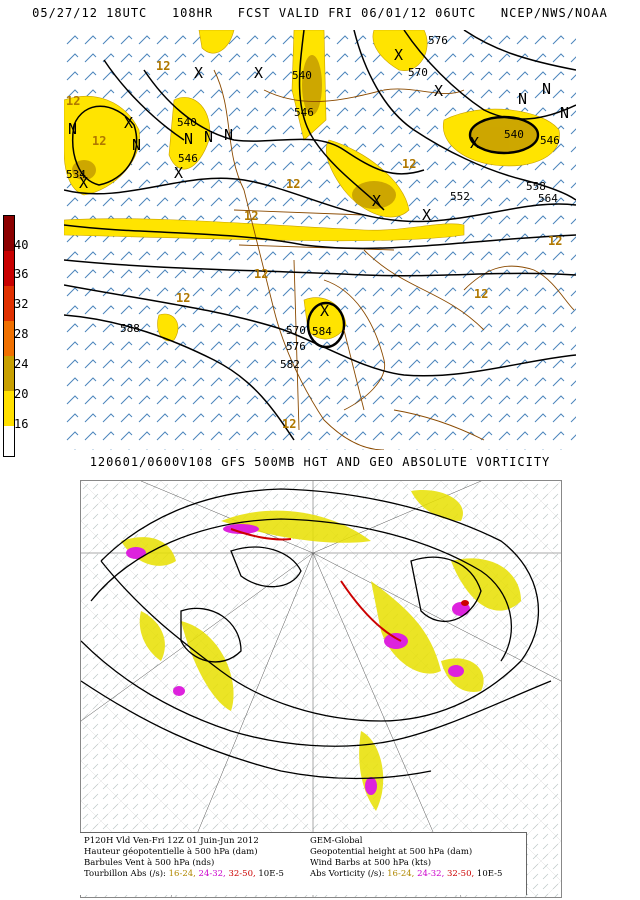 The width and height of the screenshot is (640, 900). I want to click on legend-tick: 24, so click(21, 364).